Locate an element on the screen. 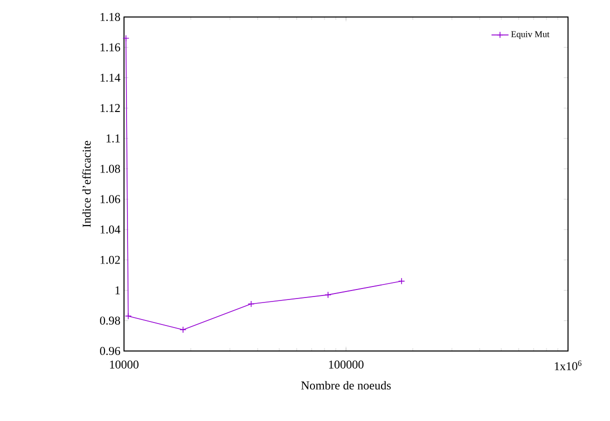  y-tick-label: 0.96 is located at coordinates (110, 351).